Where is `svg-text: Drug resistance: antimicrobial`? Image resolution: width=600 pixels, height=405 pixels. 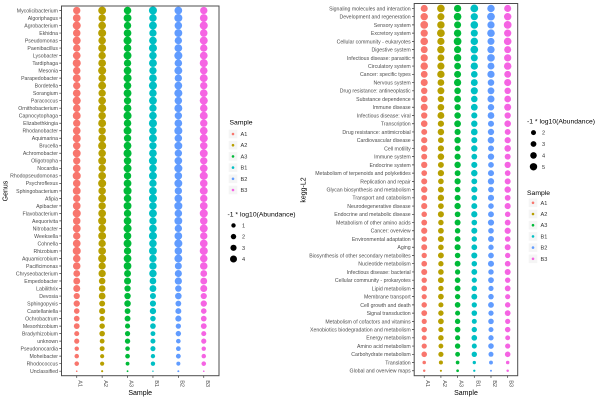 svg-text: Drug resistance: antimicrobial is located at coordinates (376, 133).